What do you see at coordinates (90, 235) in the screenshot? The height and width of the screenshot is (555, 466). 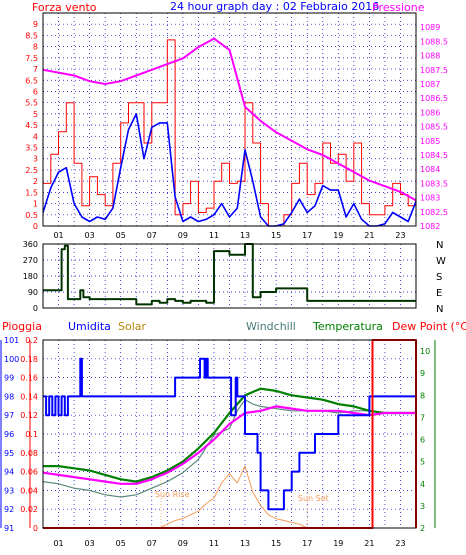 I see `wind-hour-label: 03` at bounding box center [90, 235].